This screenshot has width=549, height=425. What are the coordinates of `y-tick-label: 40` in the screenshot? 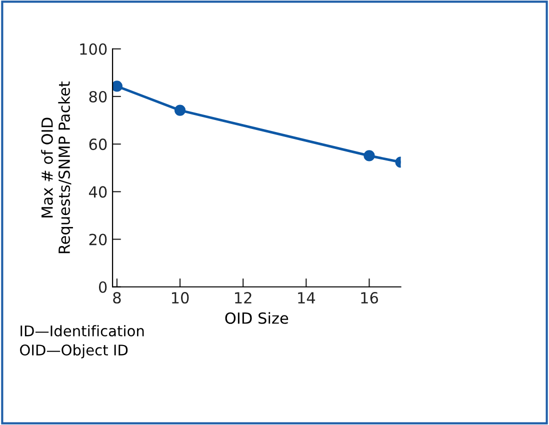 It's located at (97, 192).